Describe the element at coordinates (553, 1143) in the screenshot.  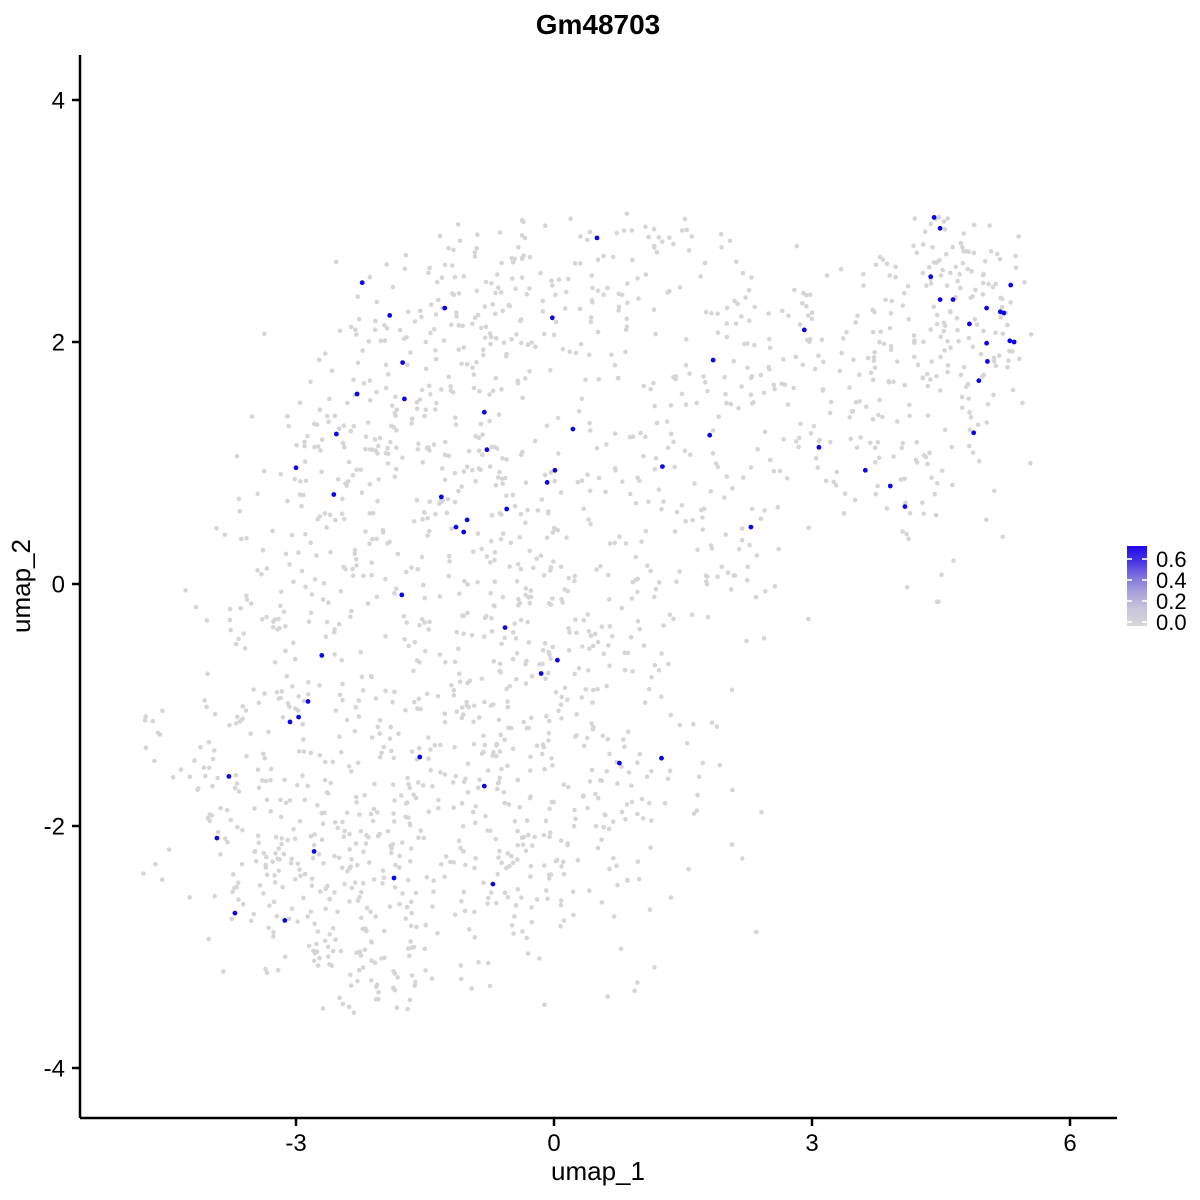
I see `x-tick-label: 0` at that location.